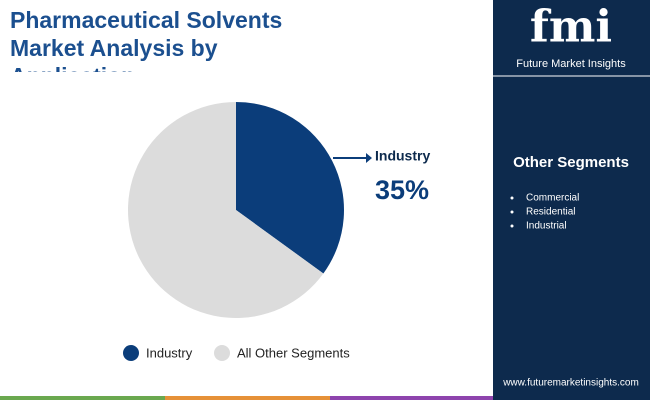 The image size is (650, 400). What do you see at coordinates (402, 190) in the screenshot?
I see `data-label: 35%` at bounding box center [402, 190].